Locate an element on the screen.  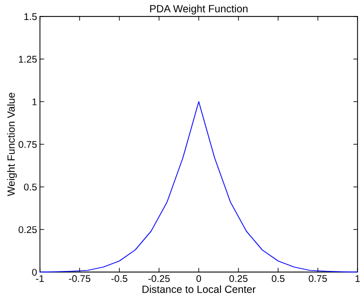
x-tick-label: -1 is located at coordinates (40, 278).